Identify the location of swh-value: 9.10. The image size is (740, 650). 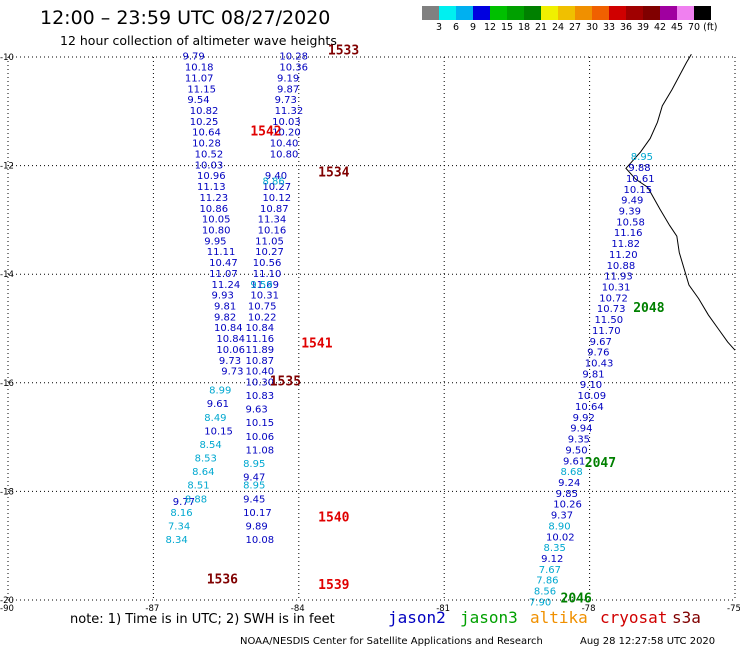
(591, 385).